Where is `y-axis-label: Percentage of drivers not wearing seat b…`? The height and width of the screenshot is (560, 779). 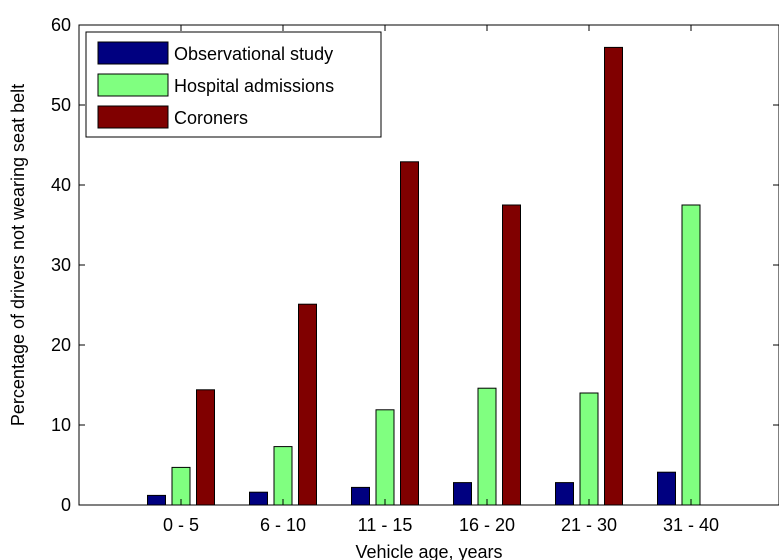
y-axis-label: Percentage of drivers not wearing seat b… is located at coordinates (18, 255).